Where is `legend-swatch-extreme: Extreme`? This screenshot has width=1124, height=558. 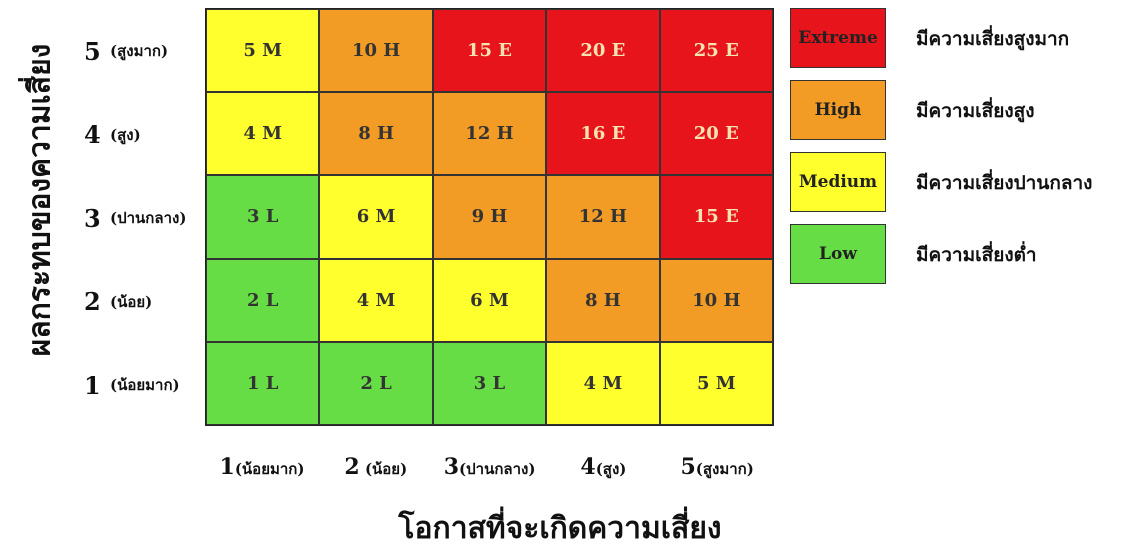 legend-swatch-extreme: Extreme is located at coordinates (838, 38).